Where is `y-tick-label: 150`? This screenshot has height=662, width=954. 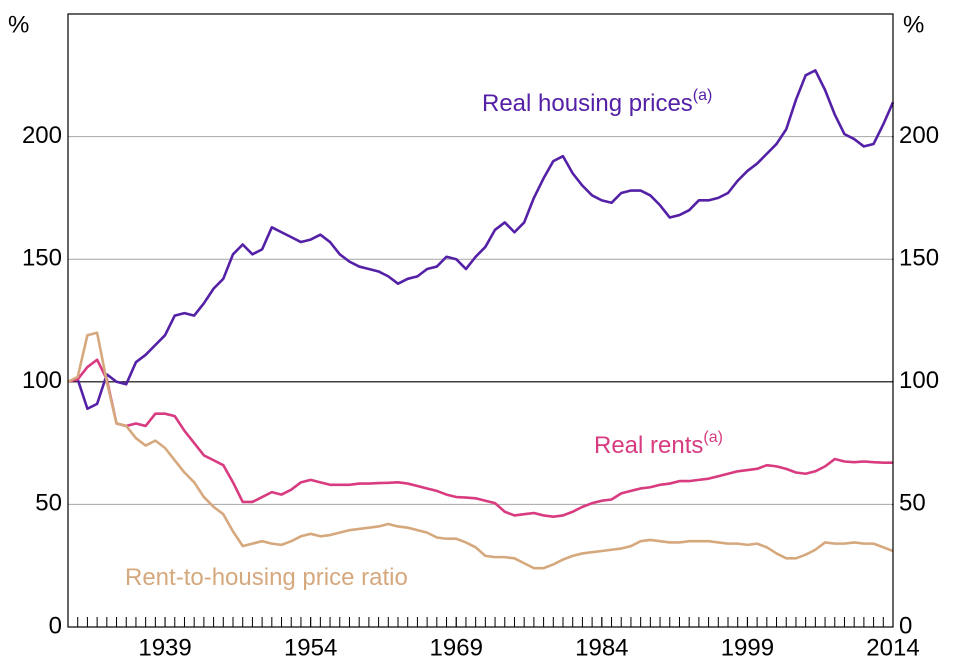 y-tick-label: 150 is located at coordinates (42, 258).